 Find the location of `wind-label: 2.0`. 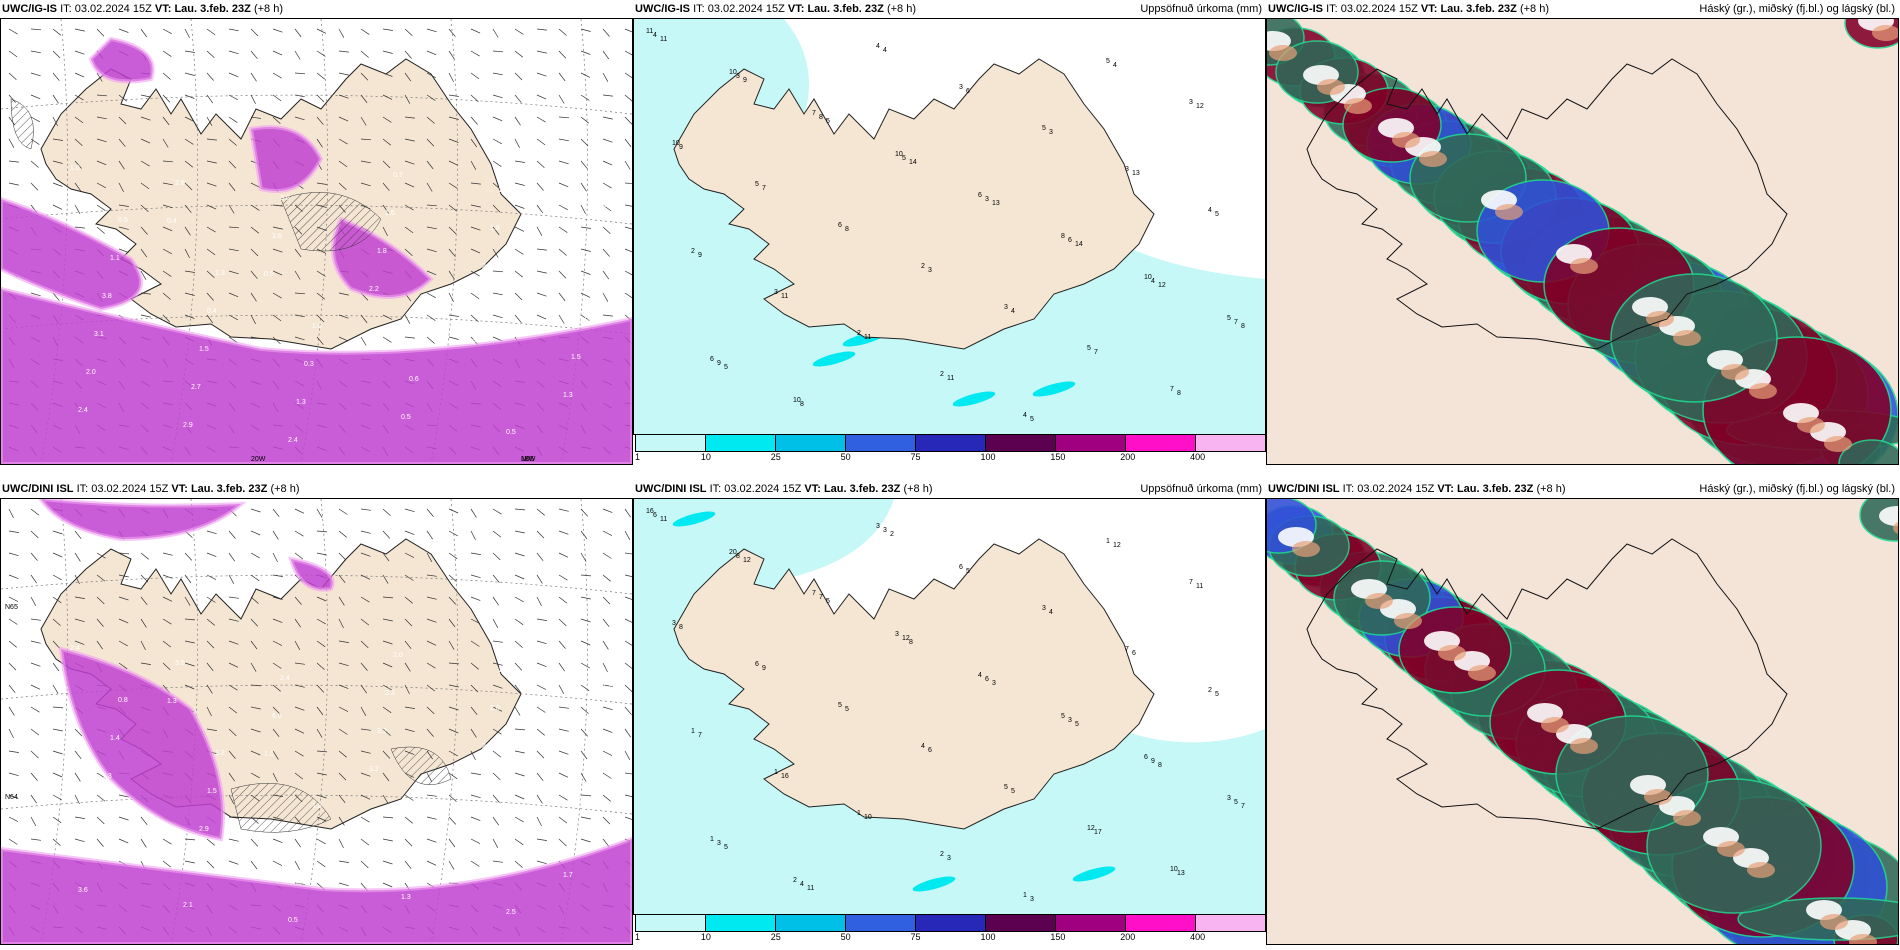

wind-label: 2.0 is located at coordinates (495, 708).